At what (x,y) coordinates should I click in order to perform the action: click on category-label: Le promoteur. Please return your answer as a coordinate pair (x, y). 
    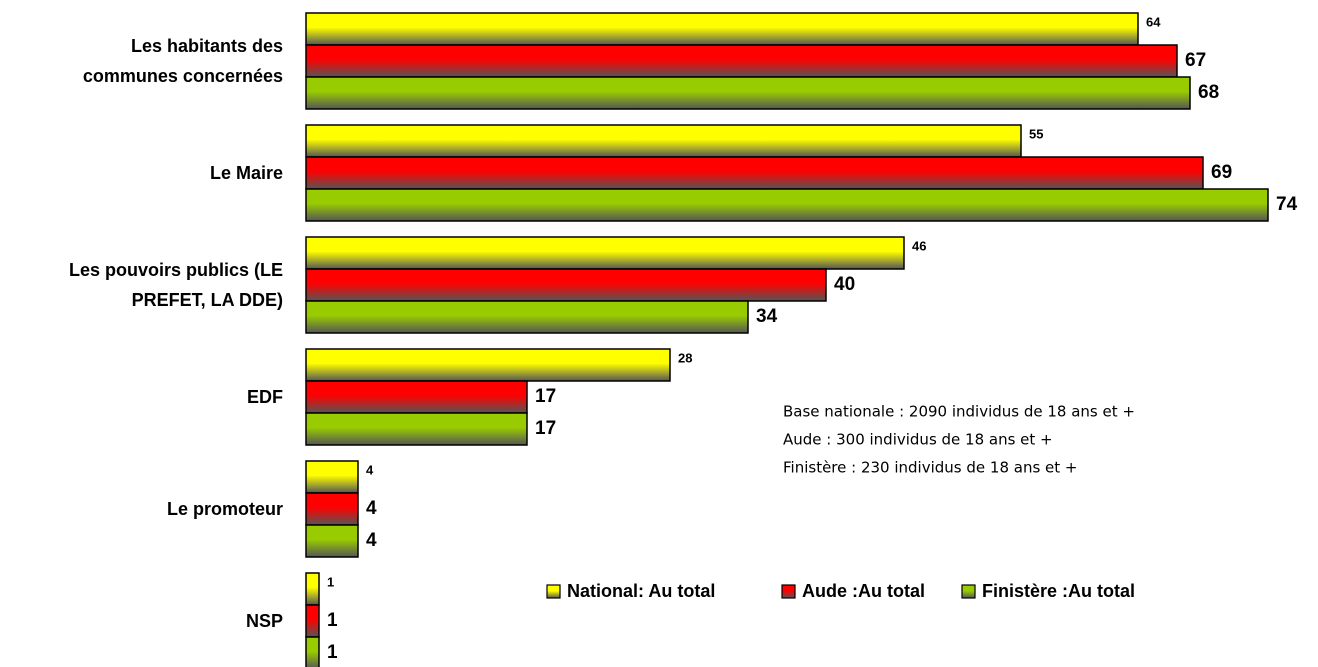
    Looking at the image, I should click on (224, 509).